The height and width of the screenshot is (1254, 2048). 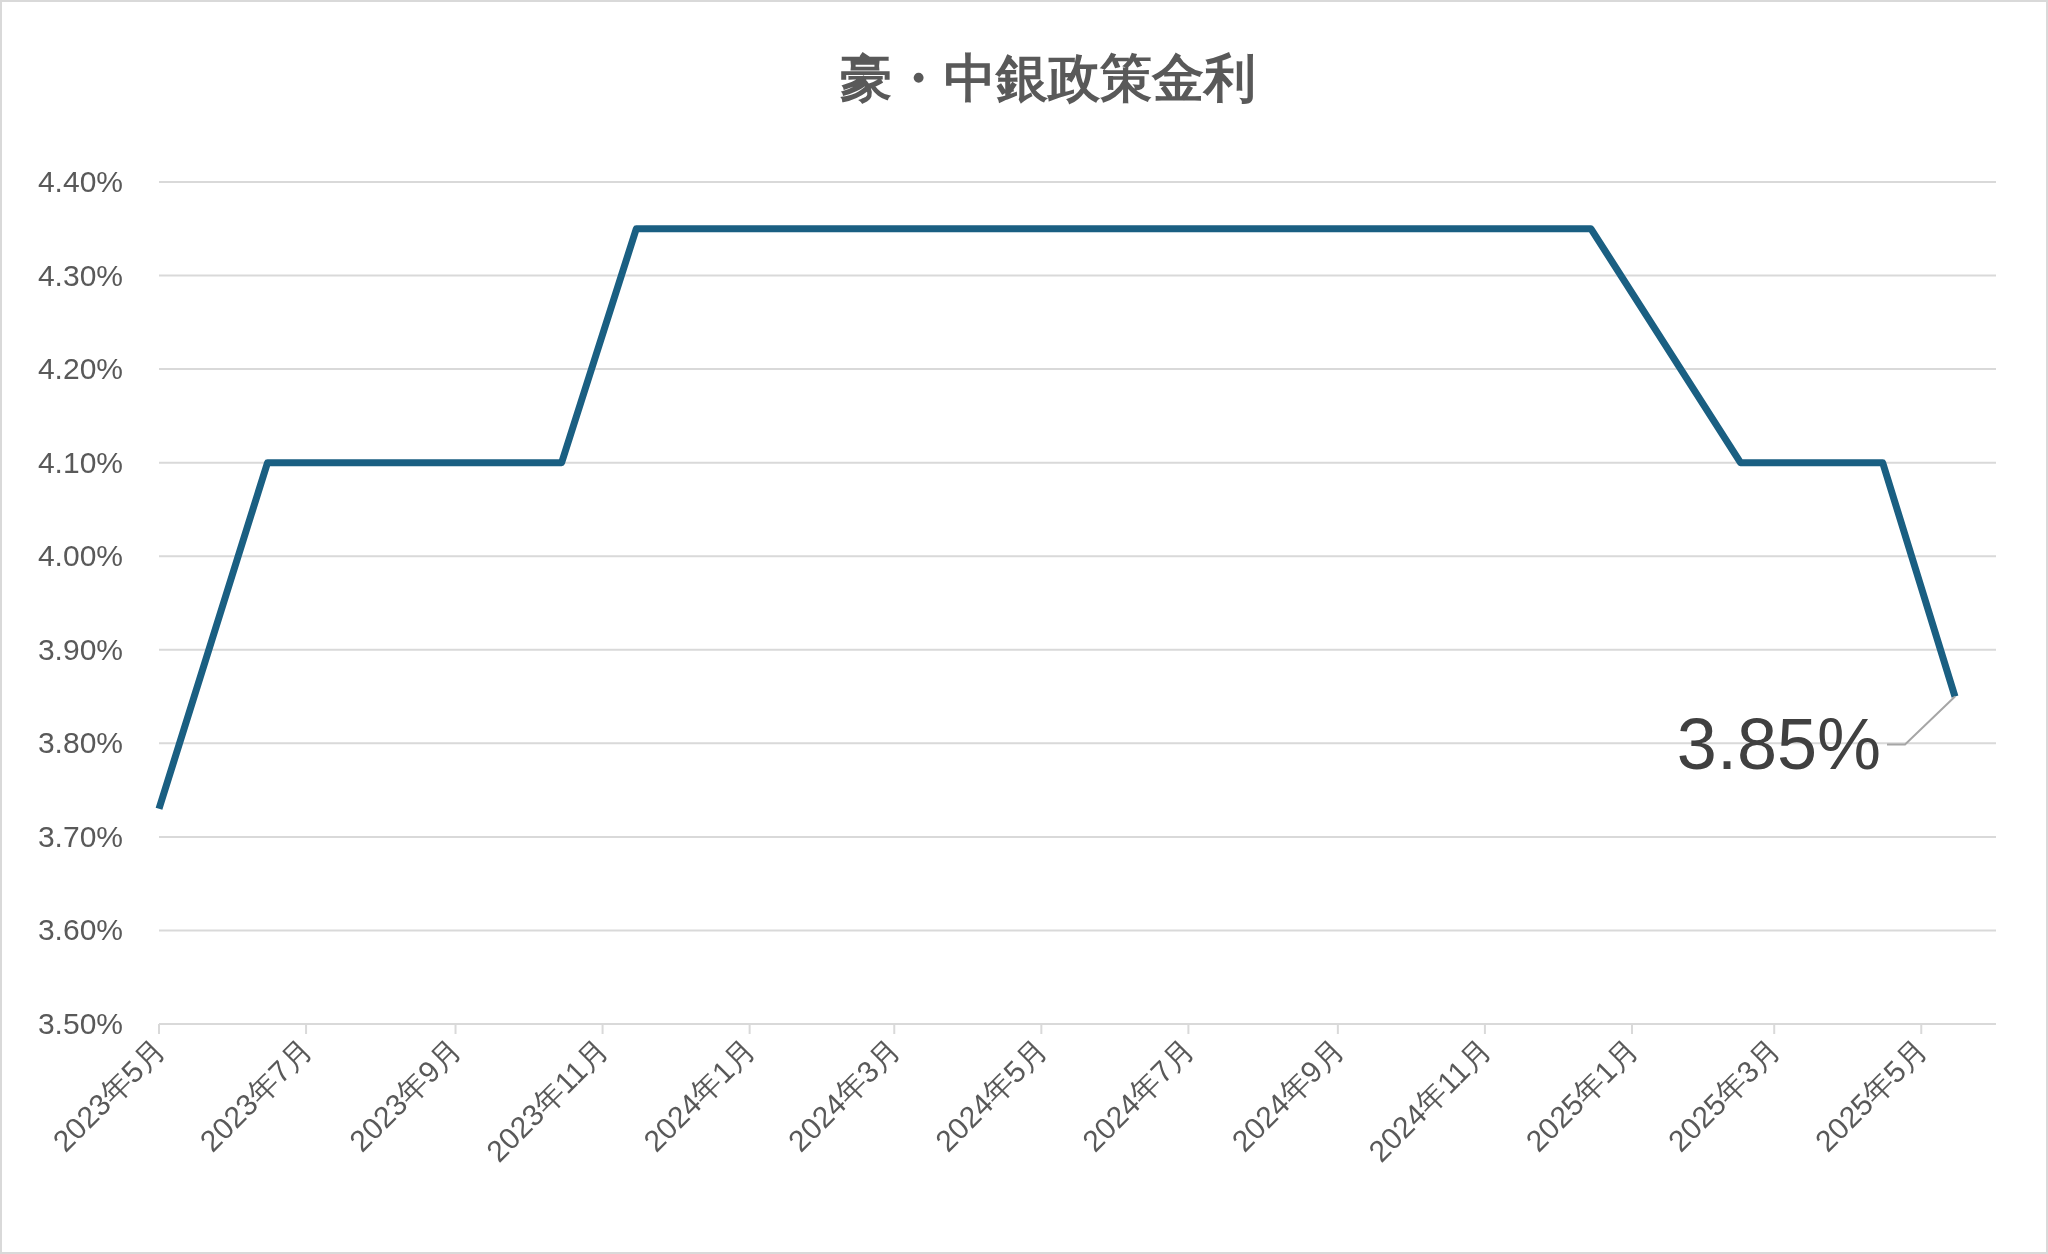 I want to click on y-tick-label: 4.20%, so click(x=80, y=369).